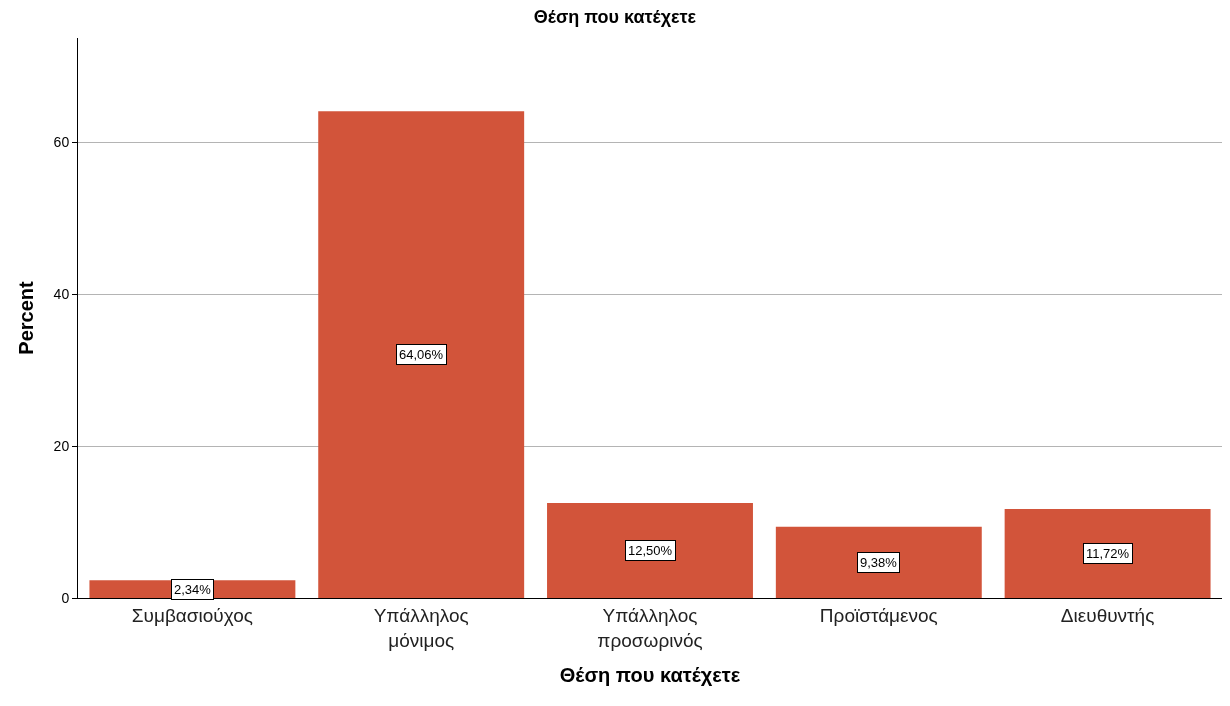  Describe the element at coordinates (650, 675) in the screenshot. I see `x-axis-title: Θέση που κατέχετε` at that location.